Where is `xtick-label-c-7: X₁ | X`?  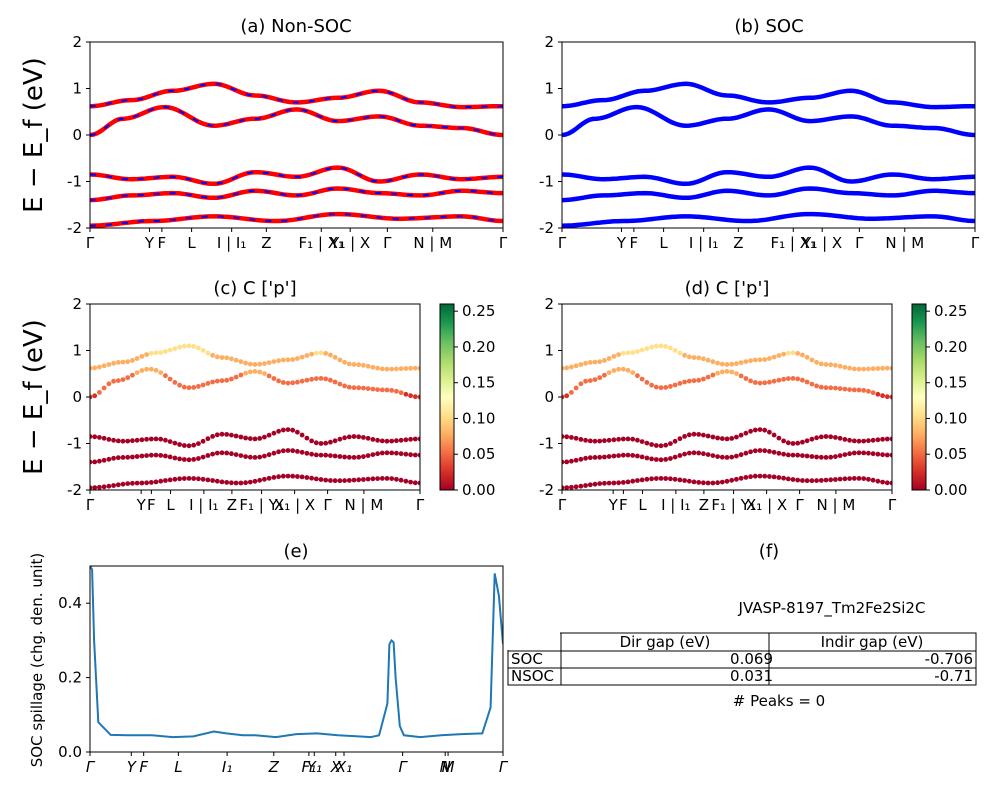 xtick-label-c-7: X₁ | X is located at coordinates (294, 505).